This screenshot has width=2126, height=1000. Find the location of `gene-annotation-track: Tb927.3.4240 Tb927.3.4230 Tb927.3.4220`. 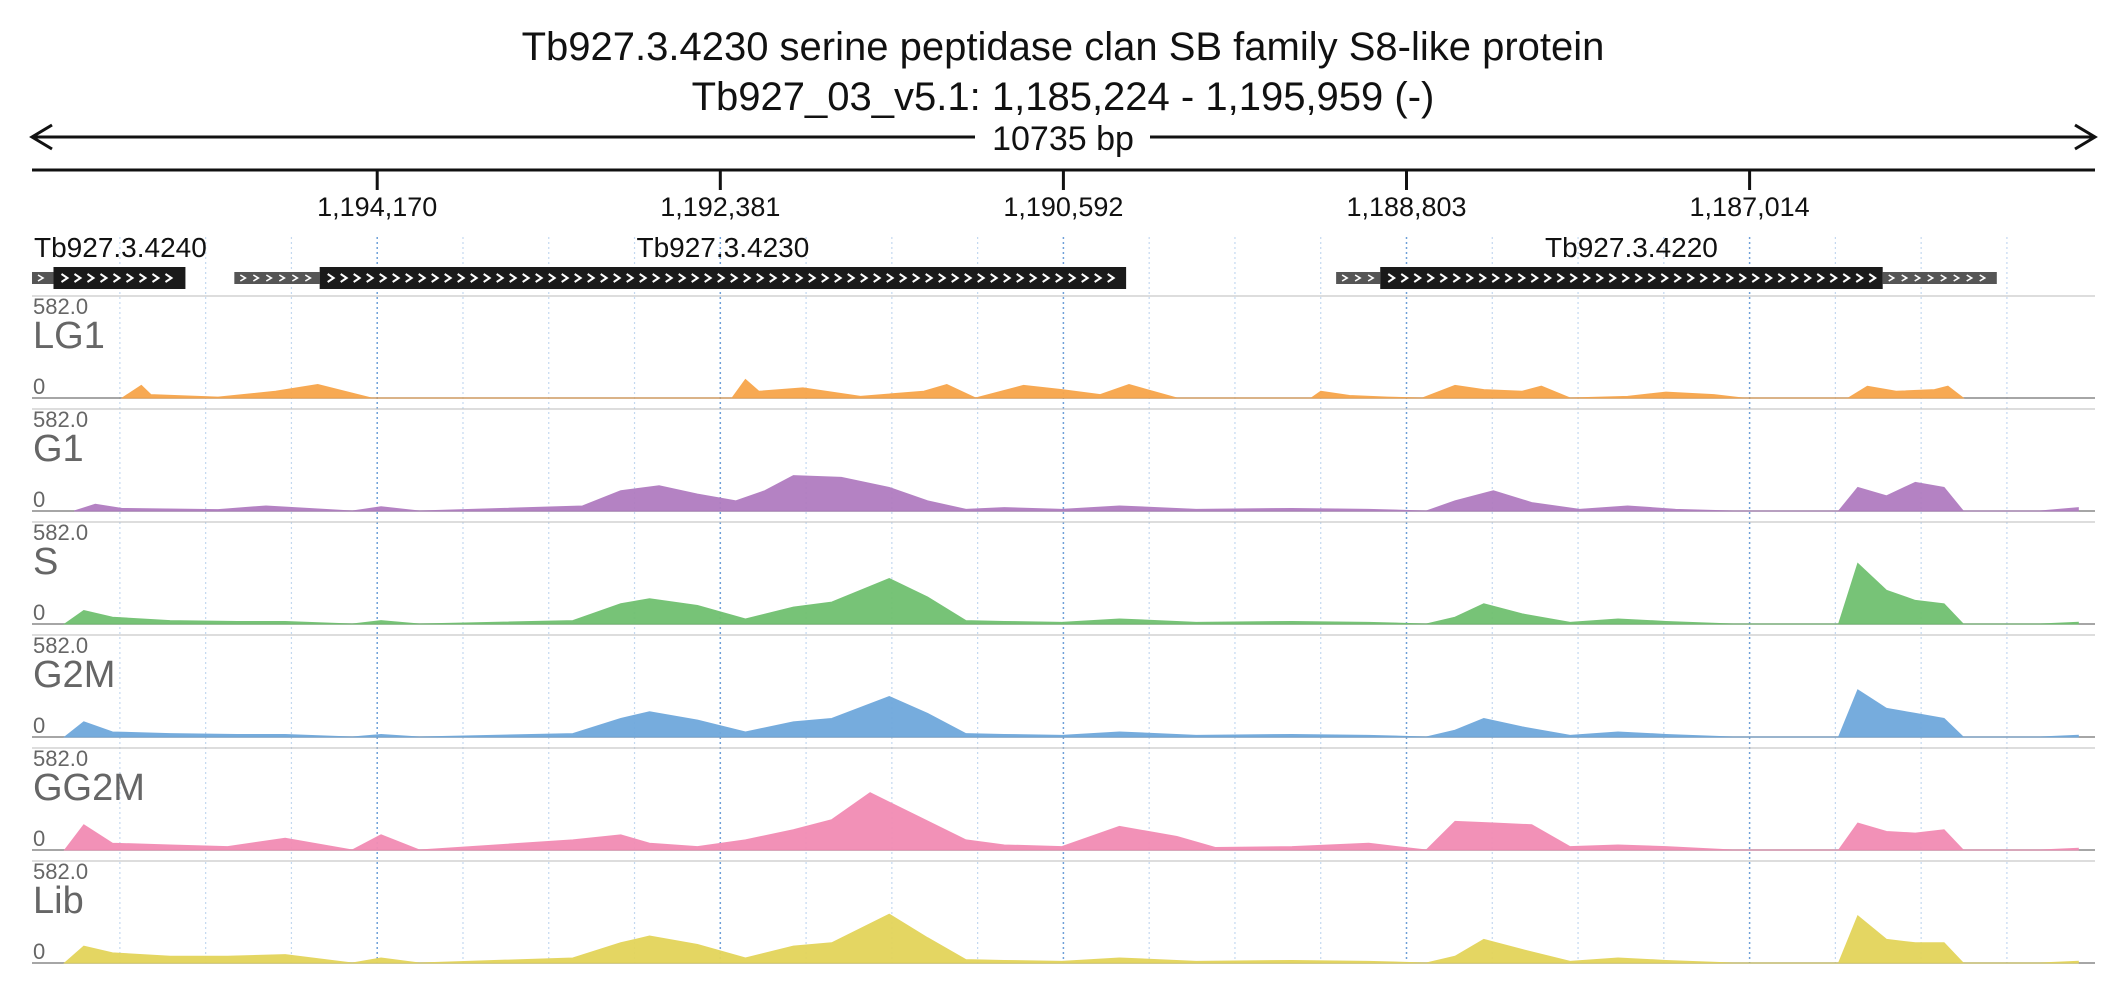

gene-annotation-track: Tb927.3.4240 Tb927.3.4230 Tb927.3.4220 is located at coordinates (1014, 260).